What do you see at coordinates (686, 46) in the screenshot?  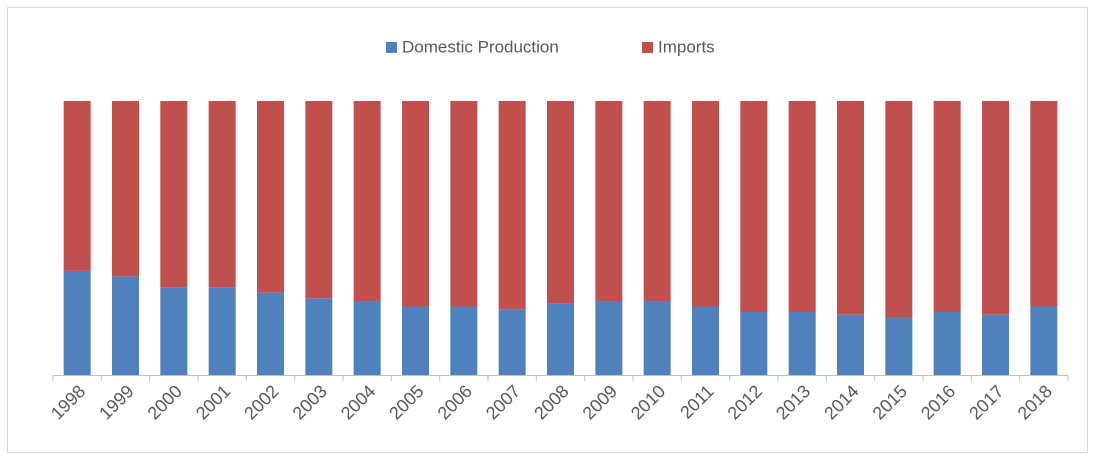 I see `legend-label: Imports` at bounding box center [686, 46].